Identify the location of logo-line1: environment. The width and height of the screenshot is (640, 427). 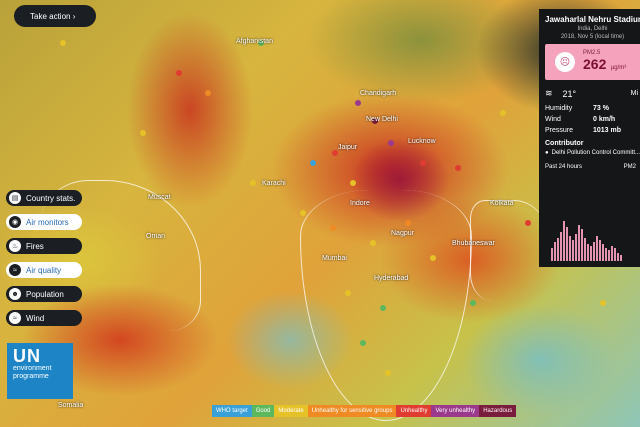
(32, 368).